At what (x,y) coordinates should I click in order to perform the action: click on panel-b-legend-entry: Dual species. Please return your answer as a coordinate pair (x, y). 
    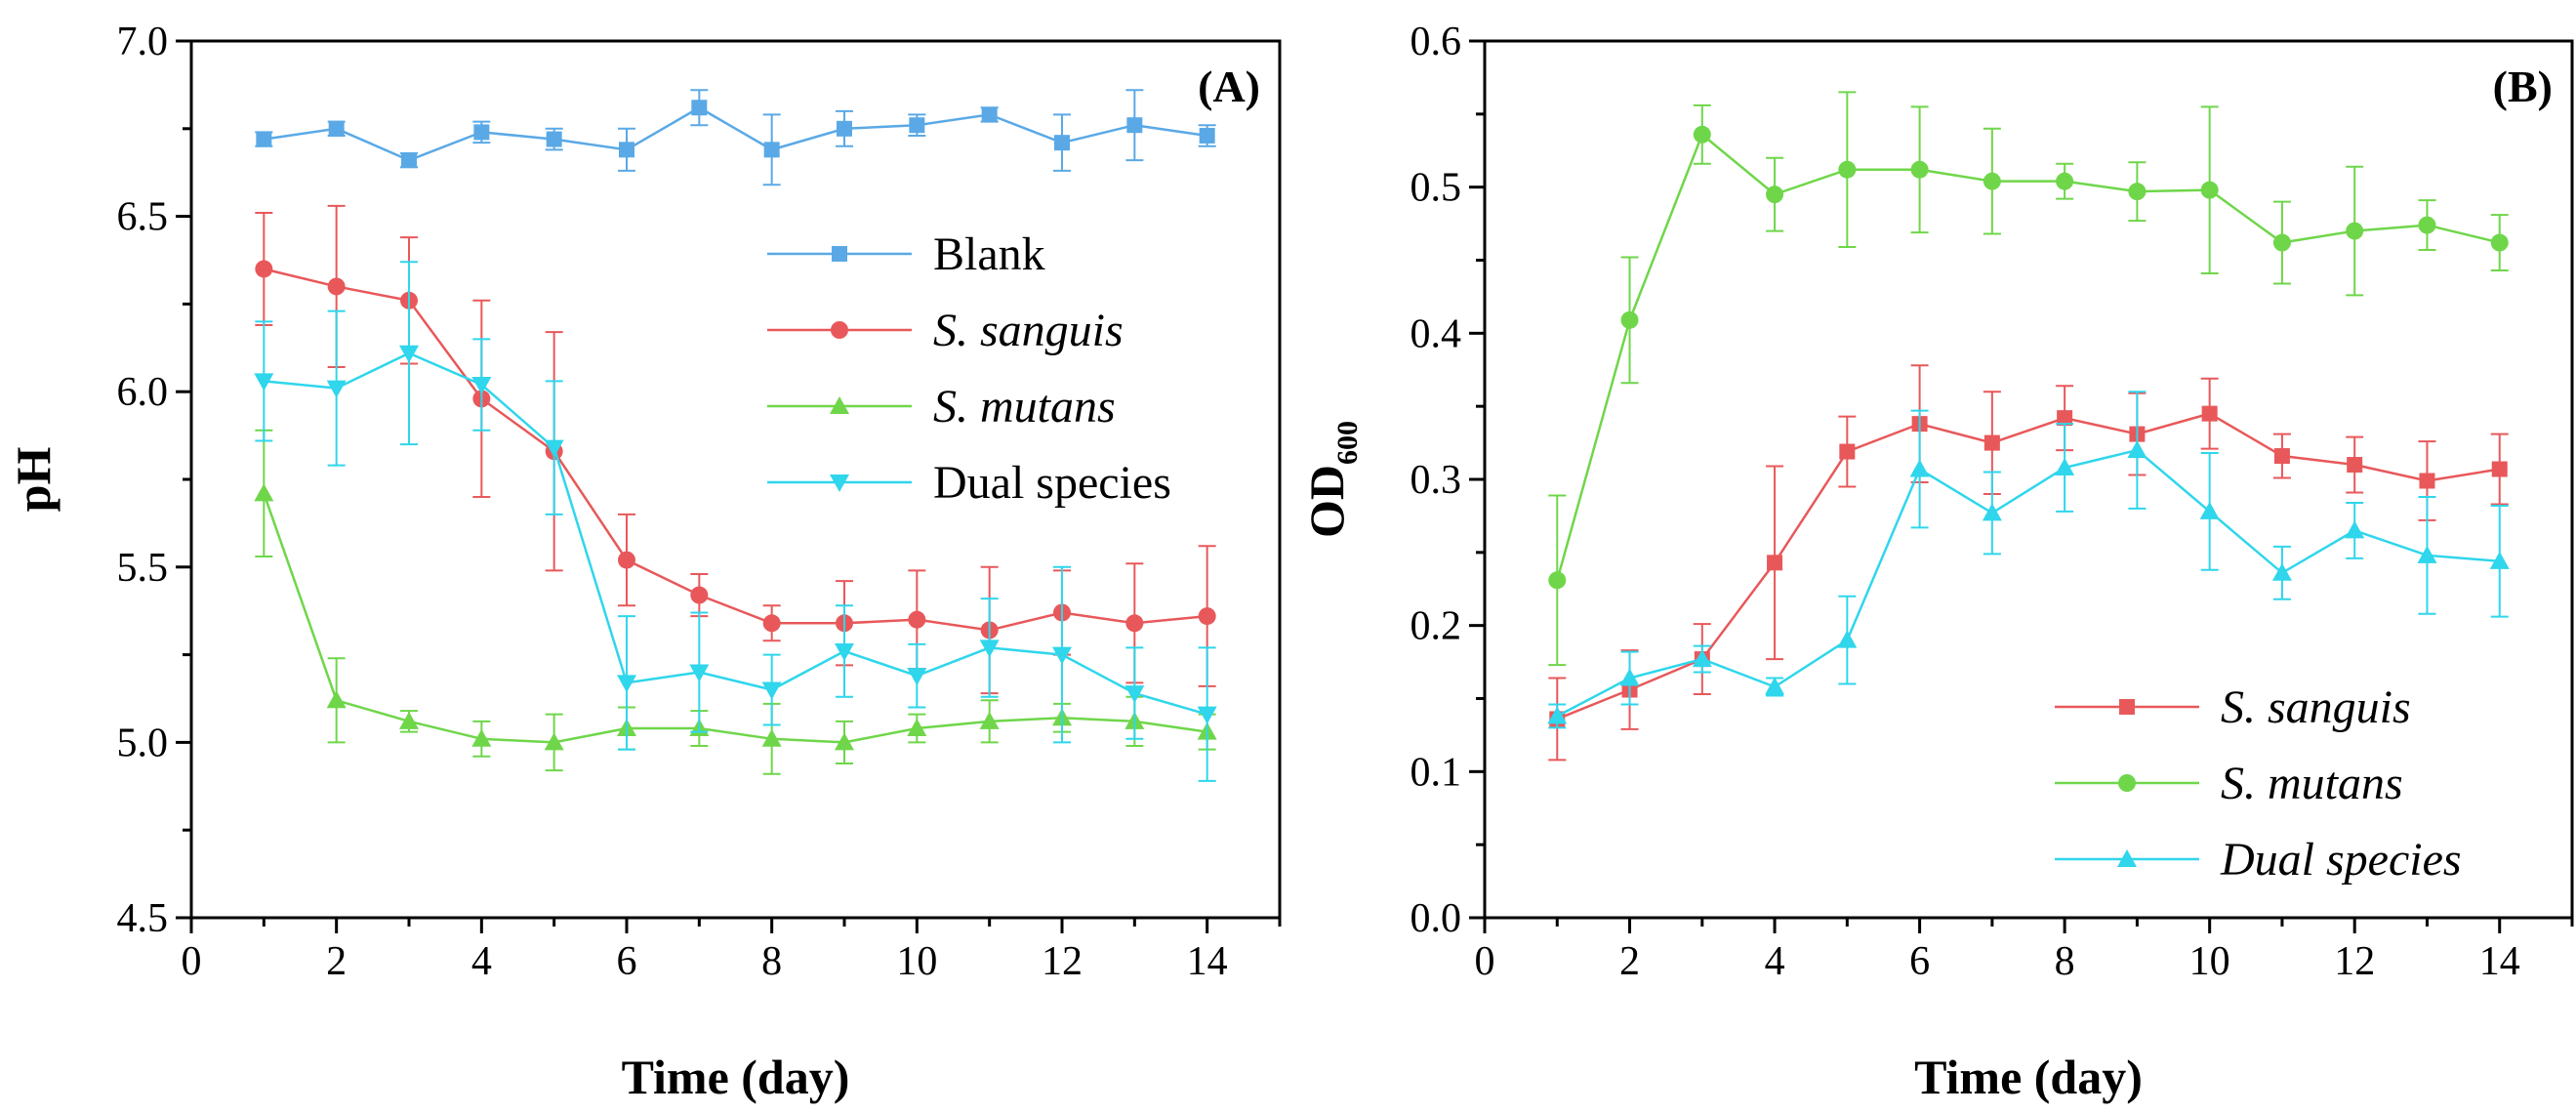
    Looking at the image, I should click on (2258, 860).